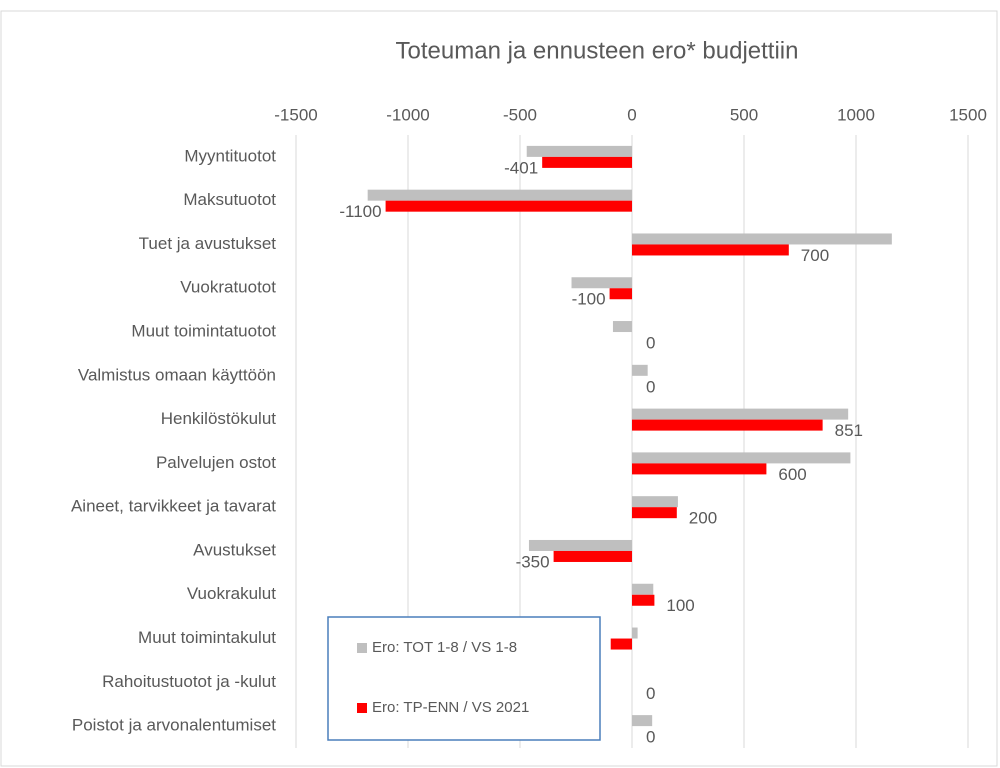  Describe the element at coordinates (219, 418) in the screenshot. I see `y-tick-label: Henkilöstökulut` at that location.